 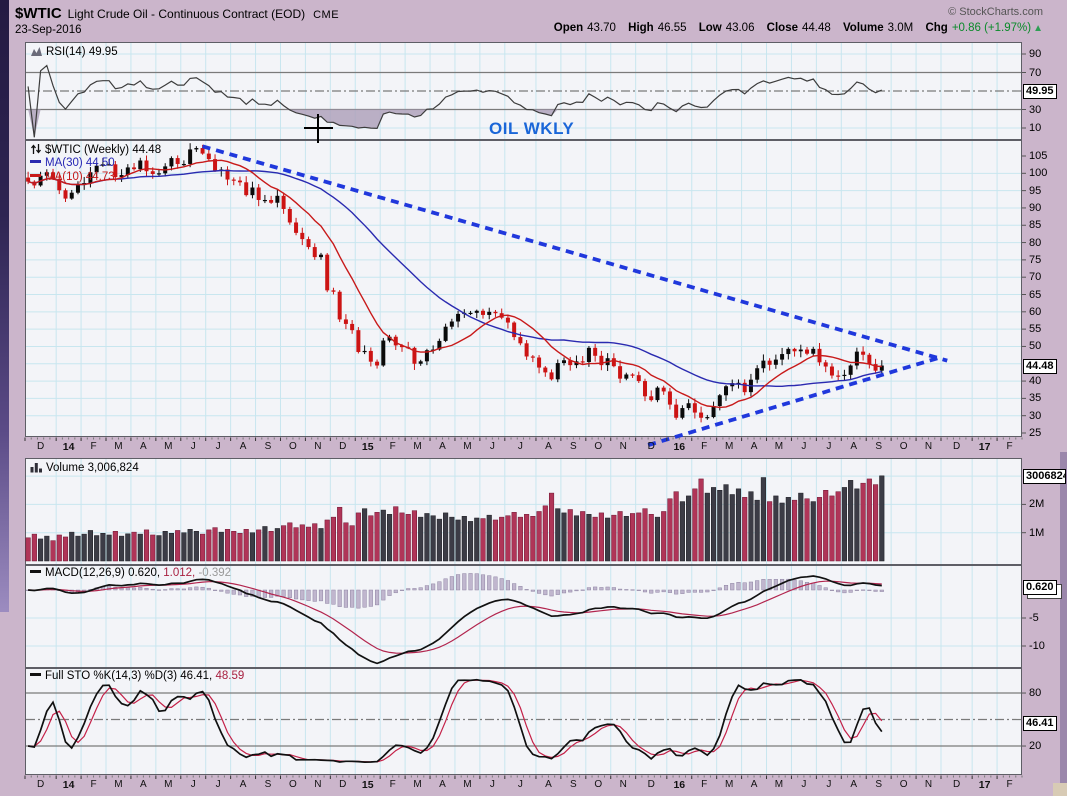 I want to click on exchange-name: CME, so click(x=326, y=15).